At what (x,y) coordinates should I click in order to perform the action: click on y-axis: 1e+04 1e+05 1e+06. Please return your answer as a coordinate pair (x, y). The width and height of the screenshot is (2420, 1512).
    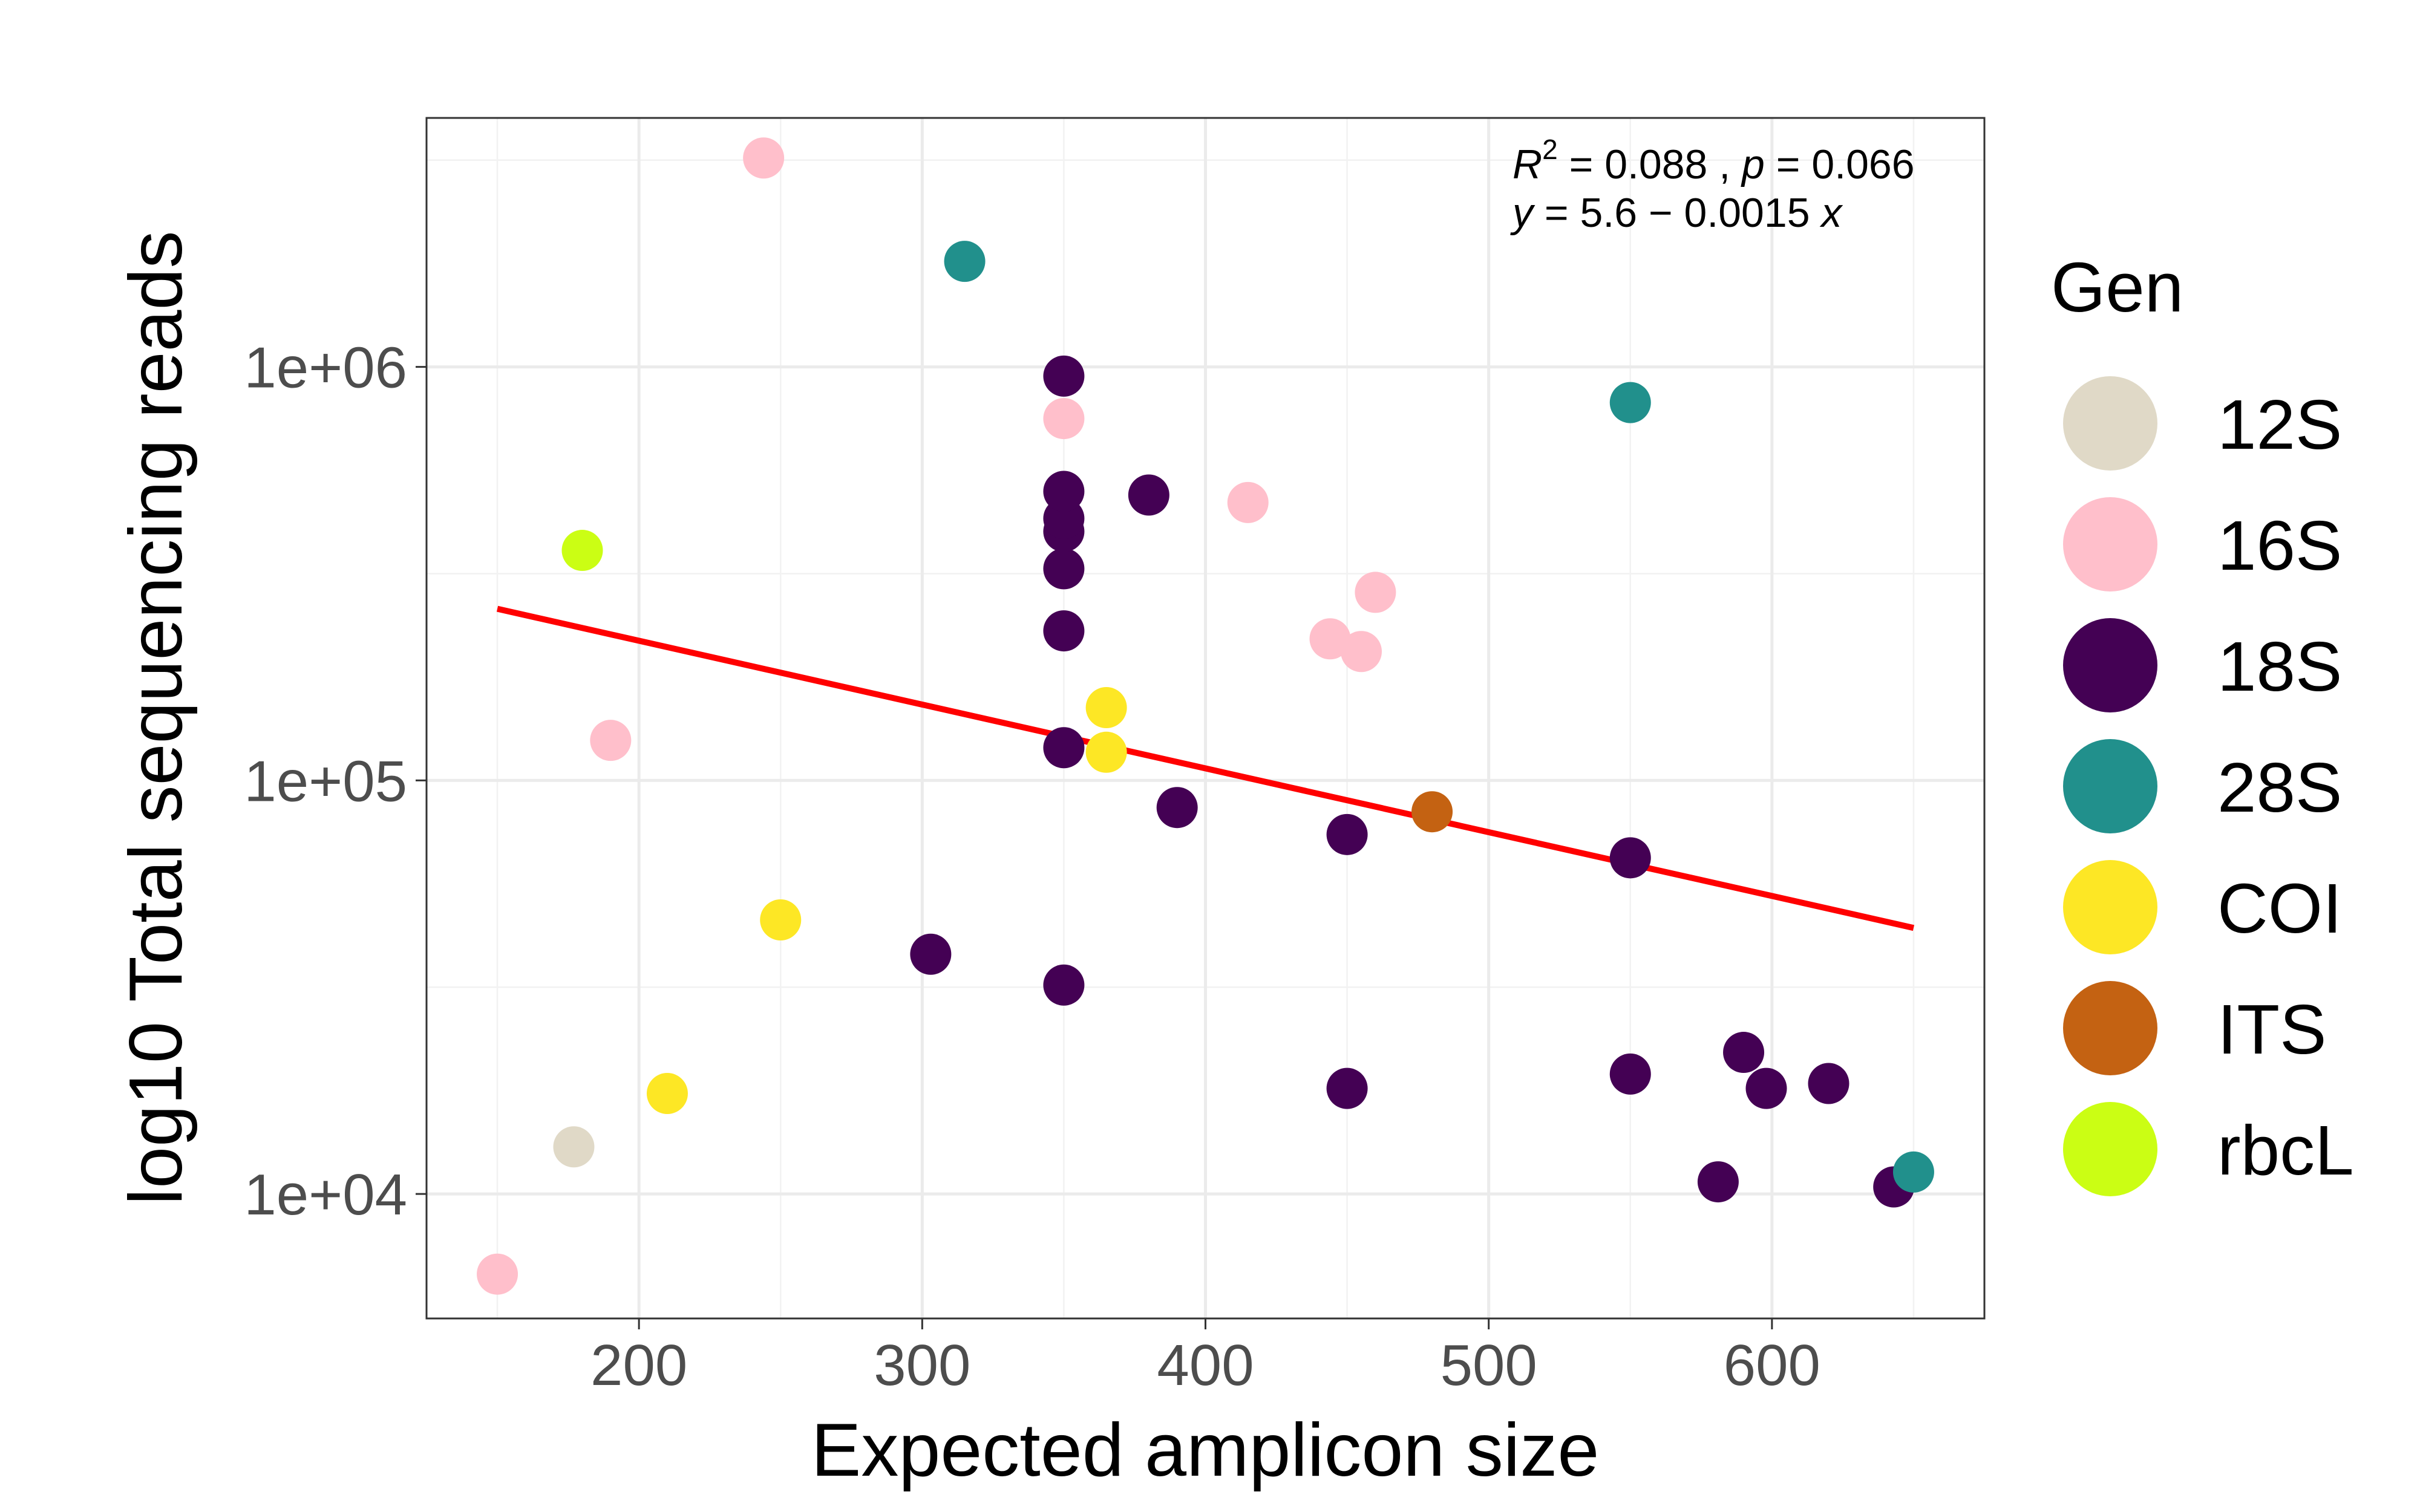
    Looking at the image, I should click on (335, 782).